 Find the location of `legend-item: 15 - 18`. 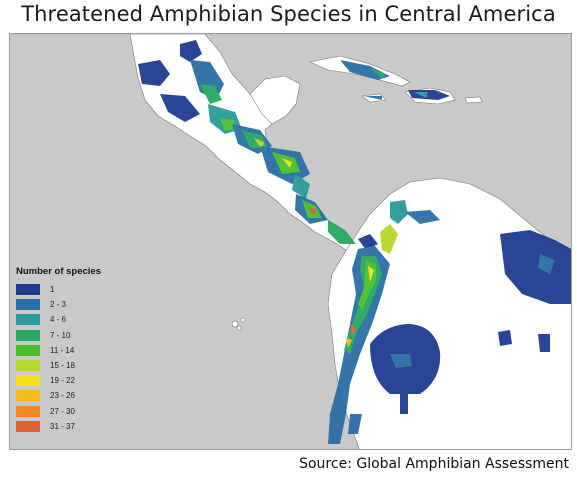

legend-item: 15 - 18 is located at coordinates (58, 365).